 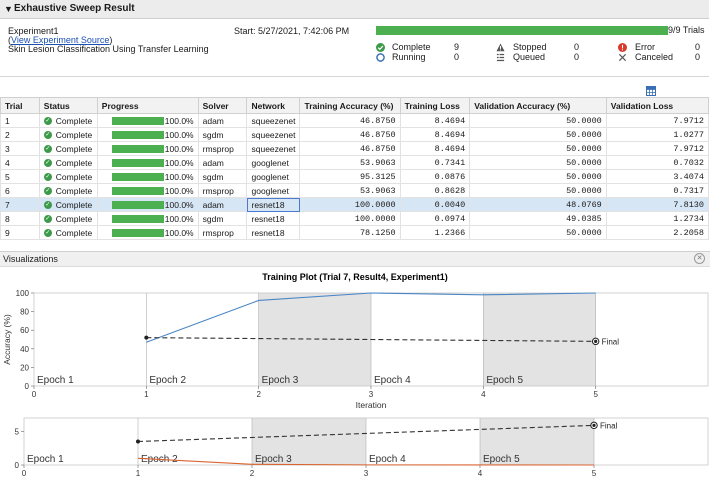 I want to click on col-header-network: Network, so click(x=273, y=105).